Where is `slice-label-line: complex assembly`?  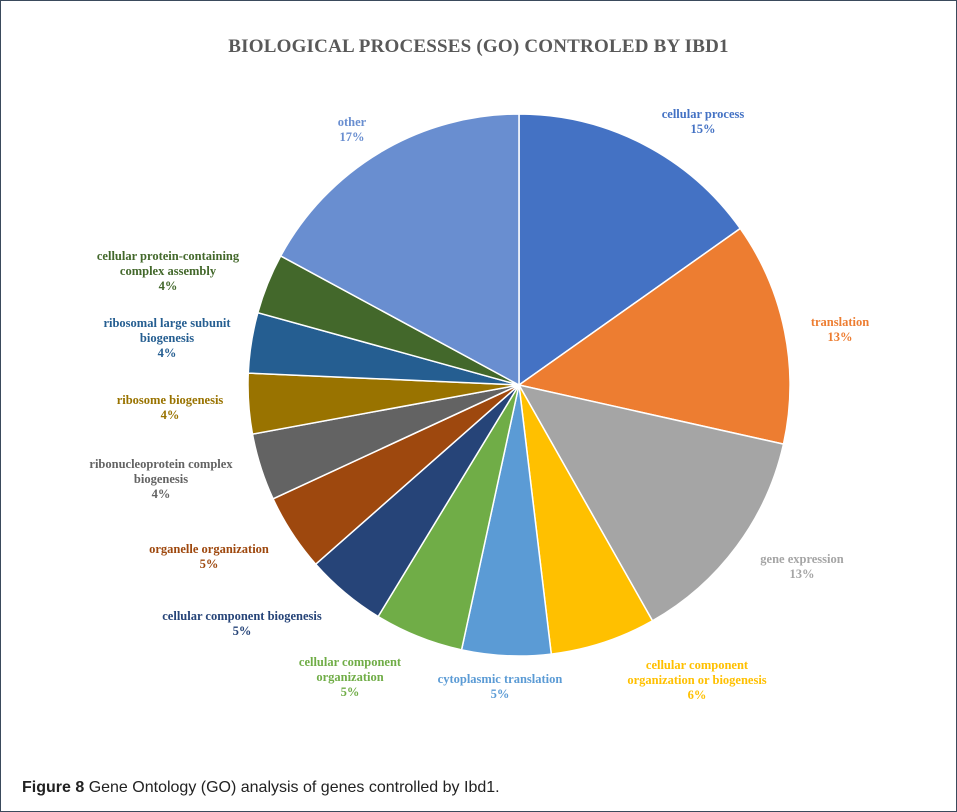
slice-label-line: complex assembly is located at coordinates (168, 271).